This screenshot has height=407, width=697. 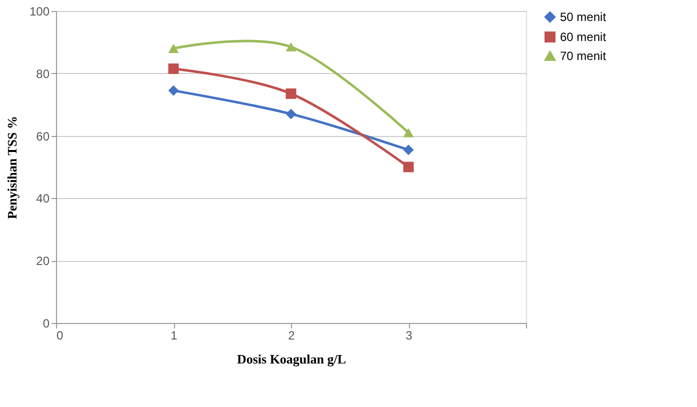 I want to click on legend-label: 60 menit, so click(x=583, y=37).